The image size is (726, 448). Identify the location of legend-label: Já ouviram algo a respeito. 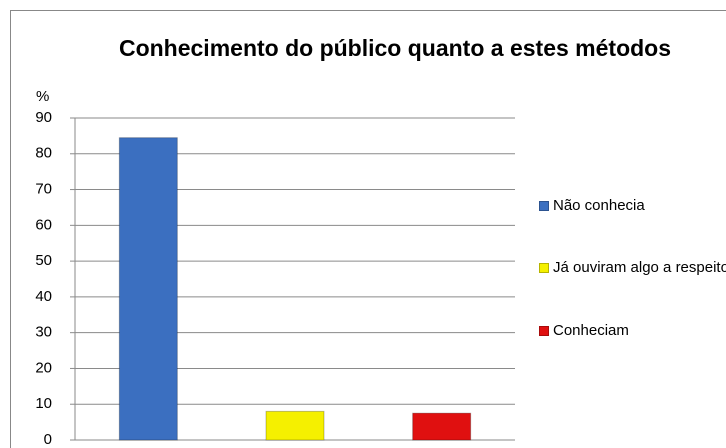
(639, 267).